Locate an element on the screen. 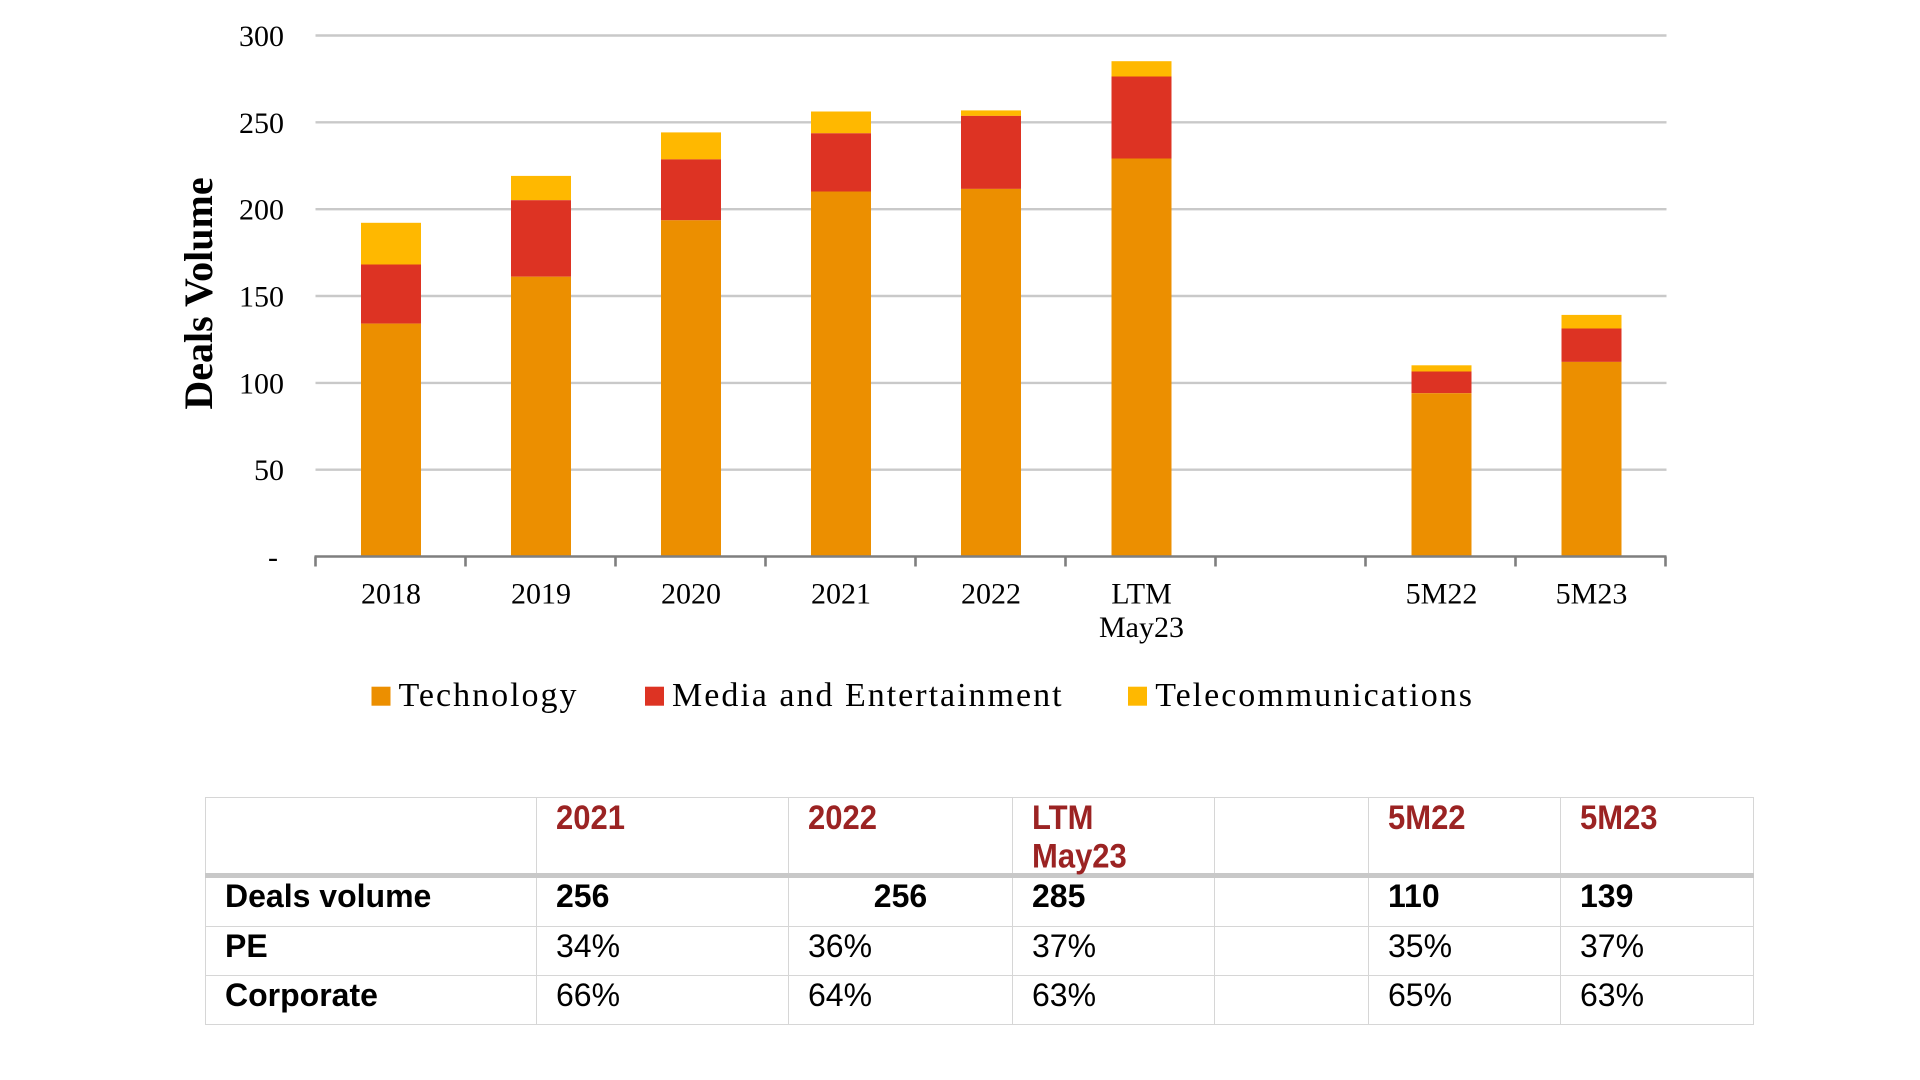  svg-text: 5M23 is located at coordinates (1592, 594).